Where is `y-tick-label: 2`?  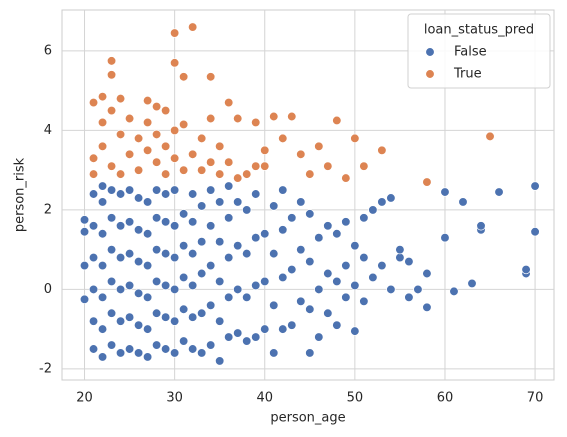
y-tick-label: 2 is located at coordinates (48, 209).